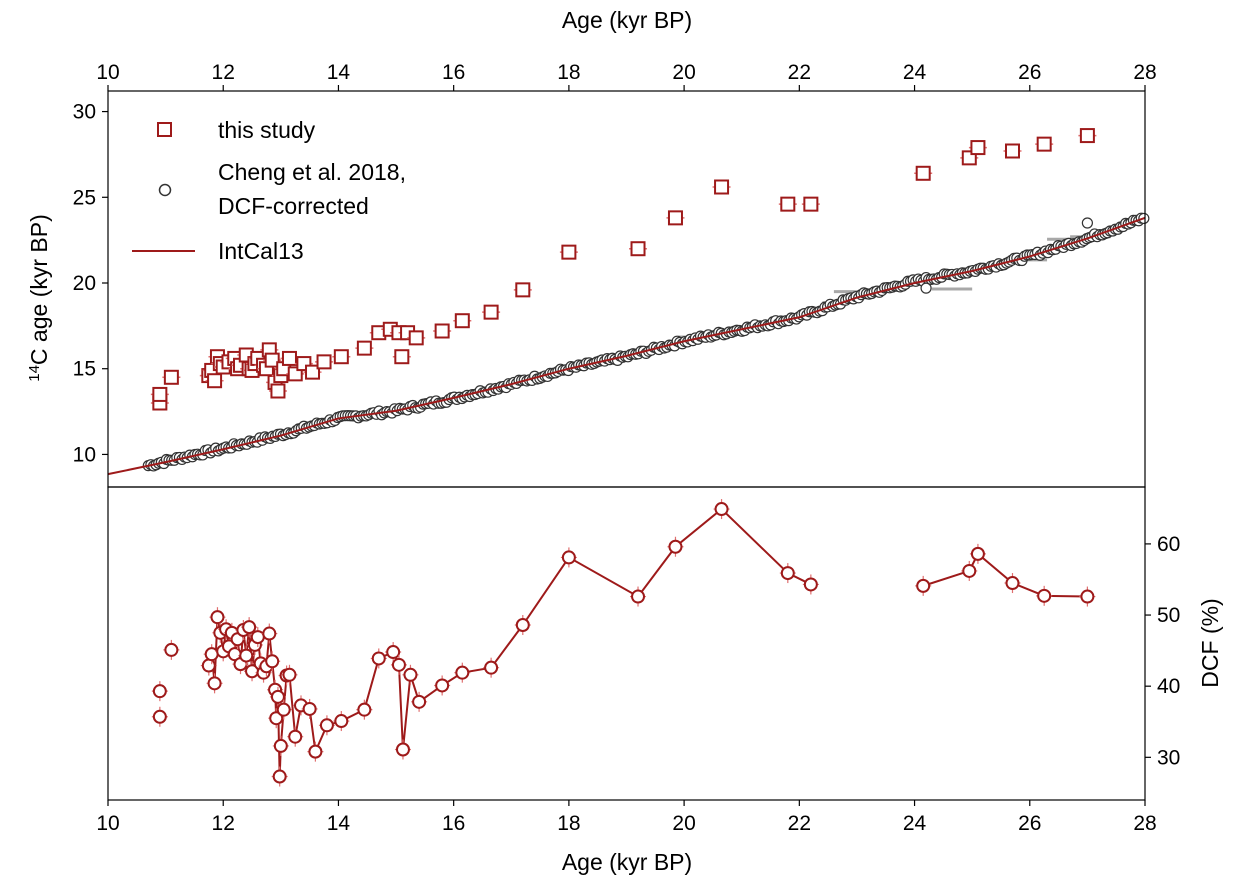 Image resolution: width=1234 pixels, height=887 pixels. I want to click on y-axis-title-main: C age (kyr BP), so click(39, 289).